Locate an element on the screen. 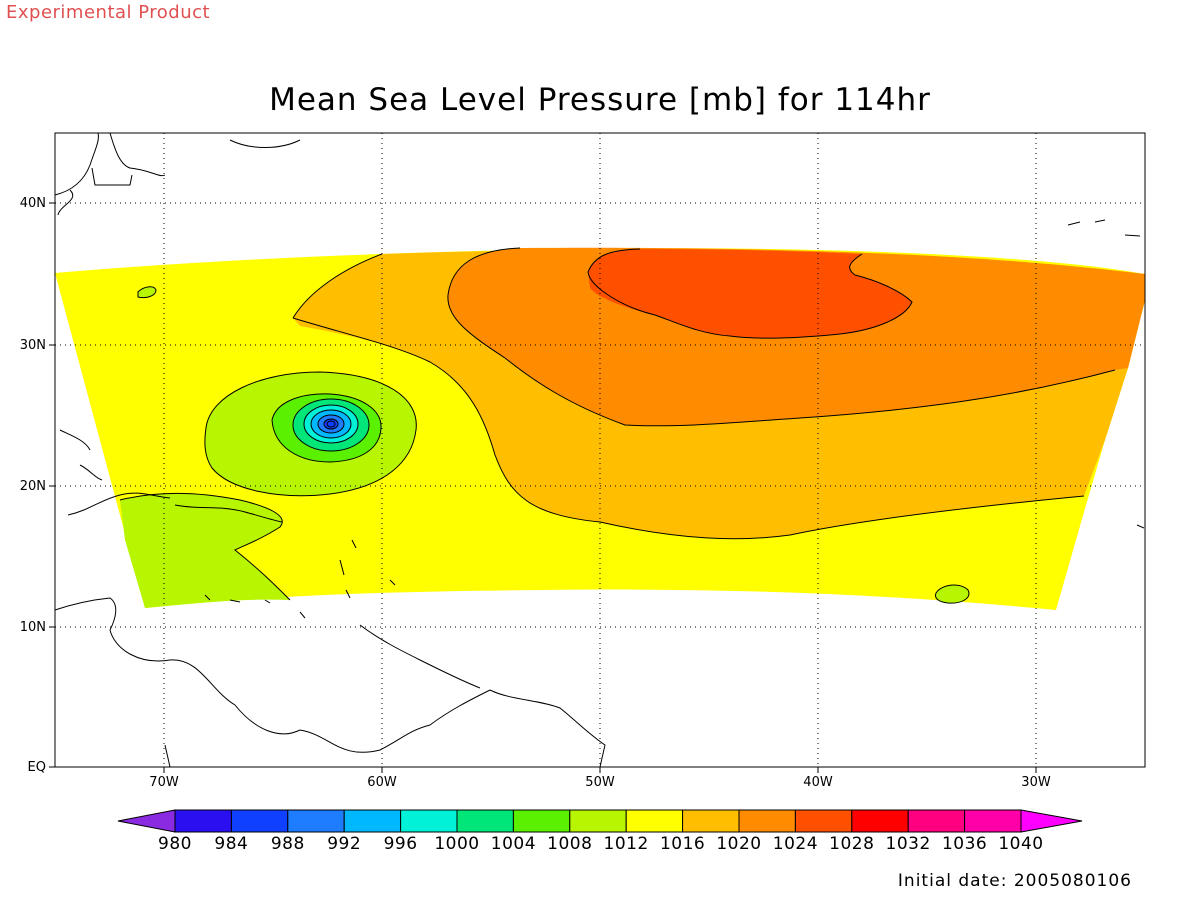 This screenshot has width=1200, height=900. colorbar-label: 1008 is located at coordinates (570, 844).